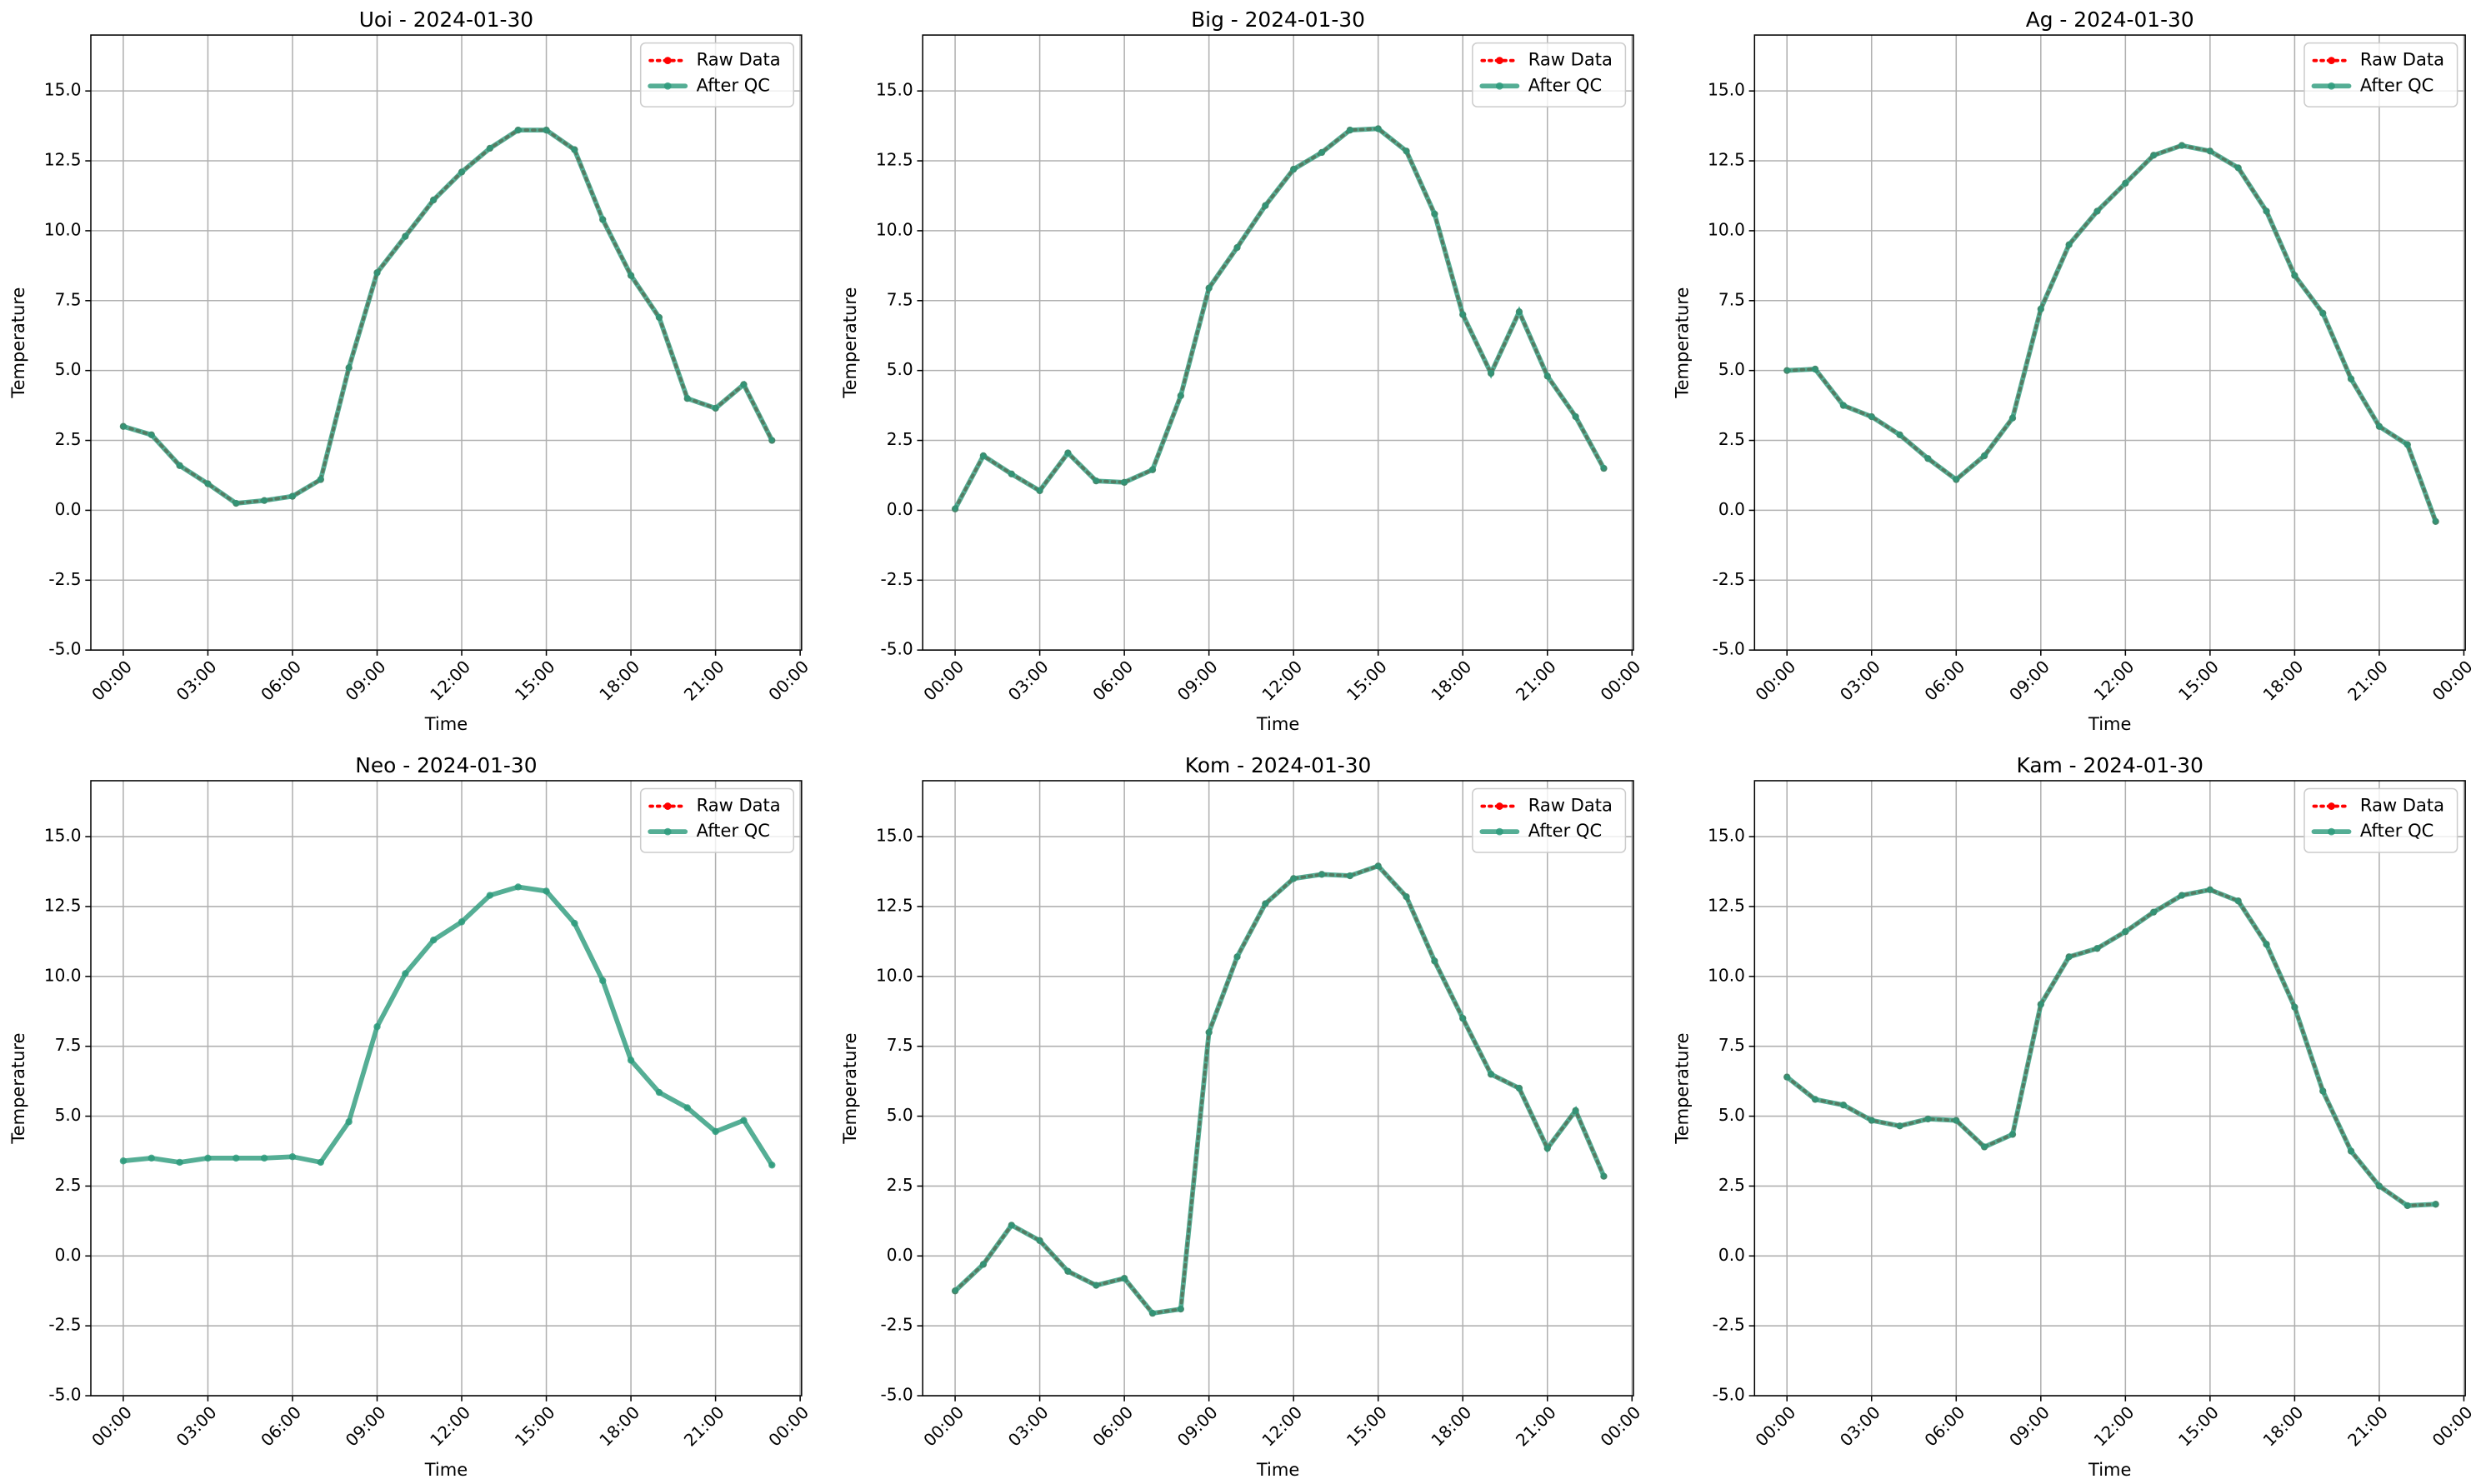 The image size is (2486, 1484). Describe the element at coordinates (446, 19) in the screenshot. I see `chart-title: Uoi - 2024-01-30` at that location.